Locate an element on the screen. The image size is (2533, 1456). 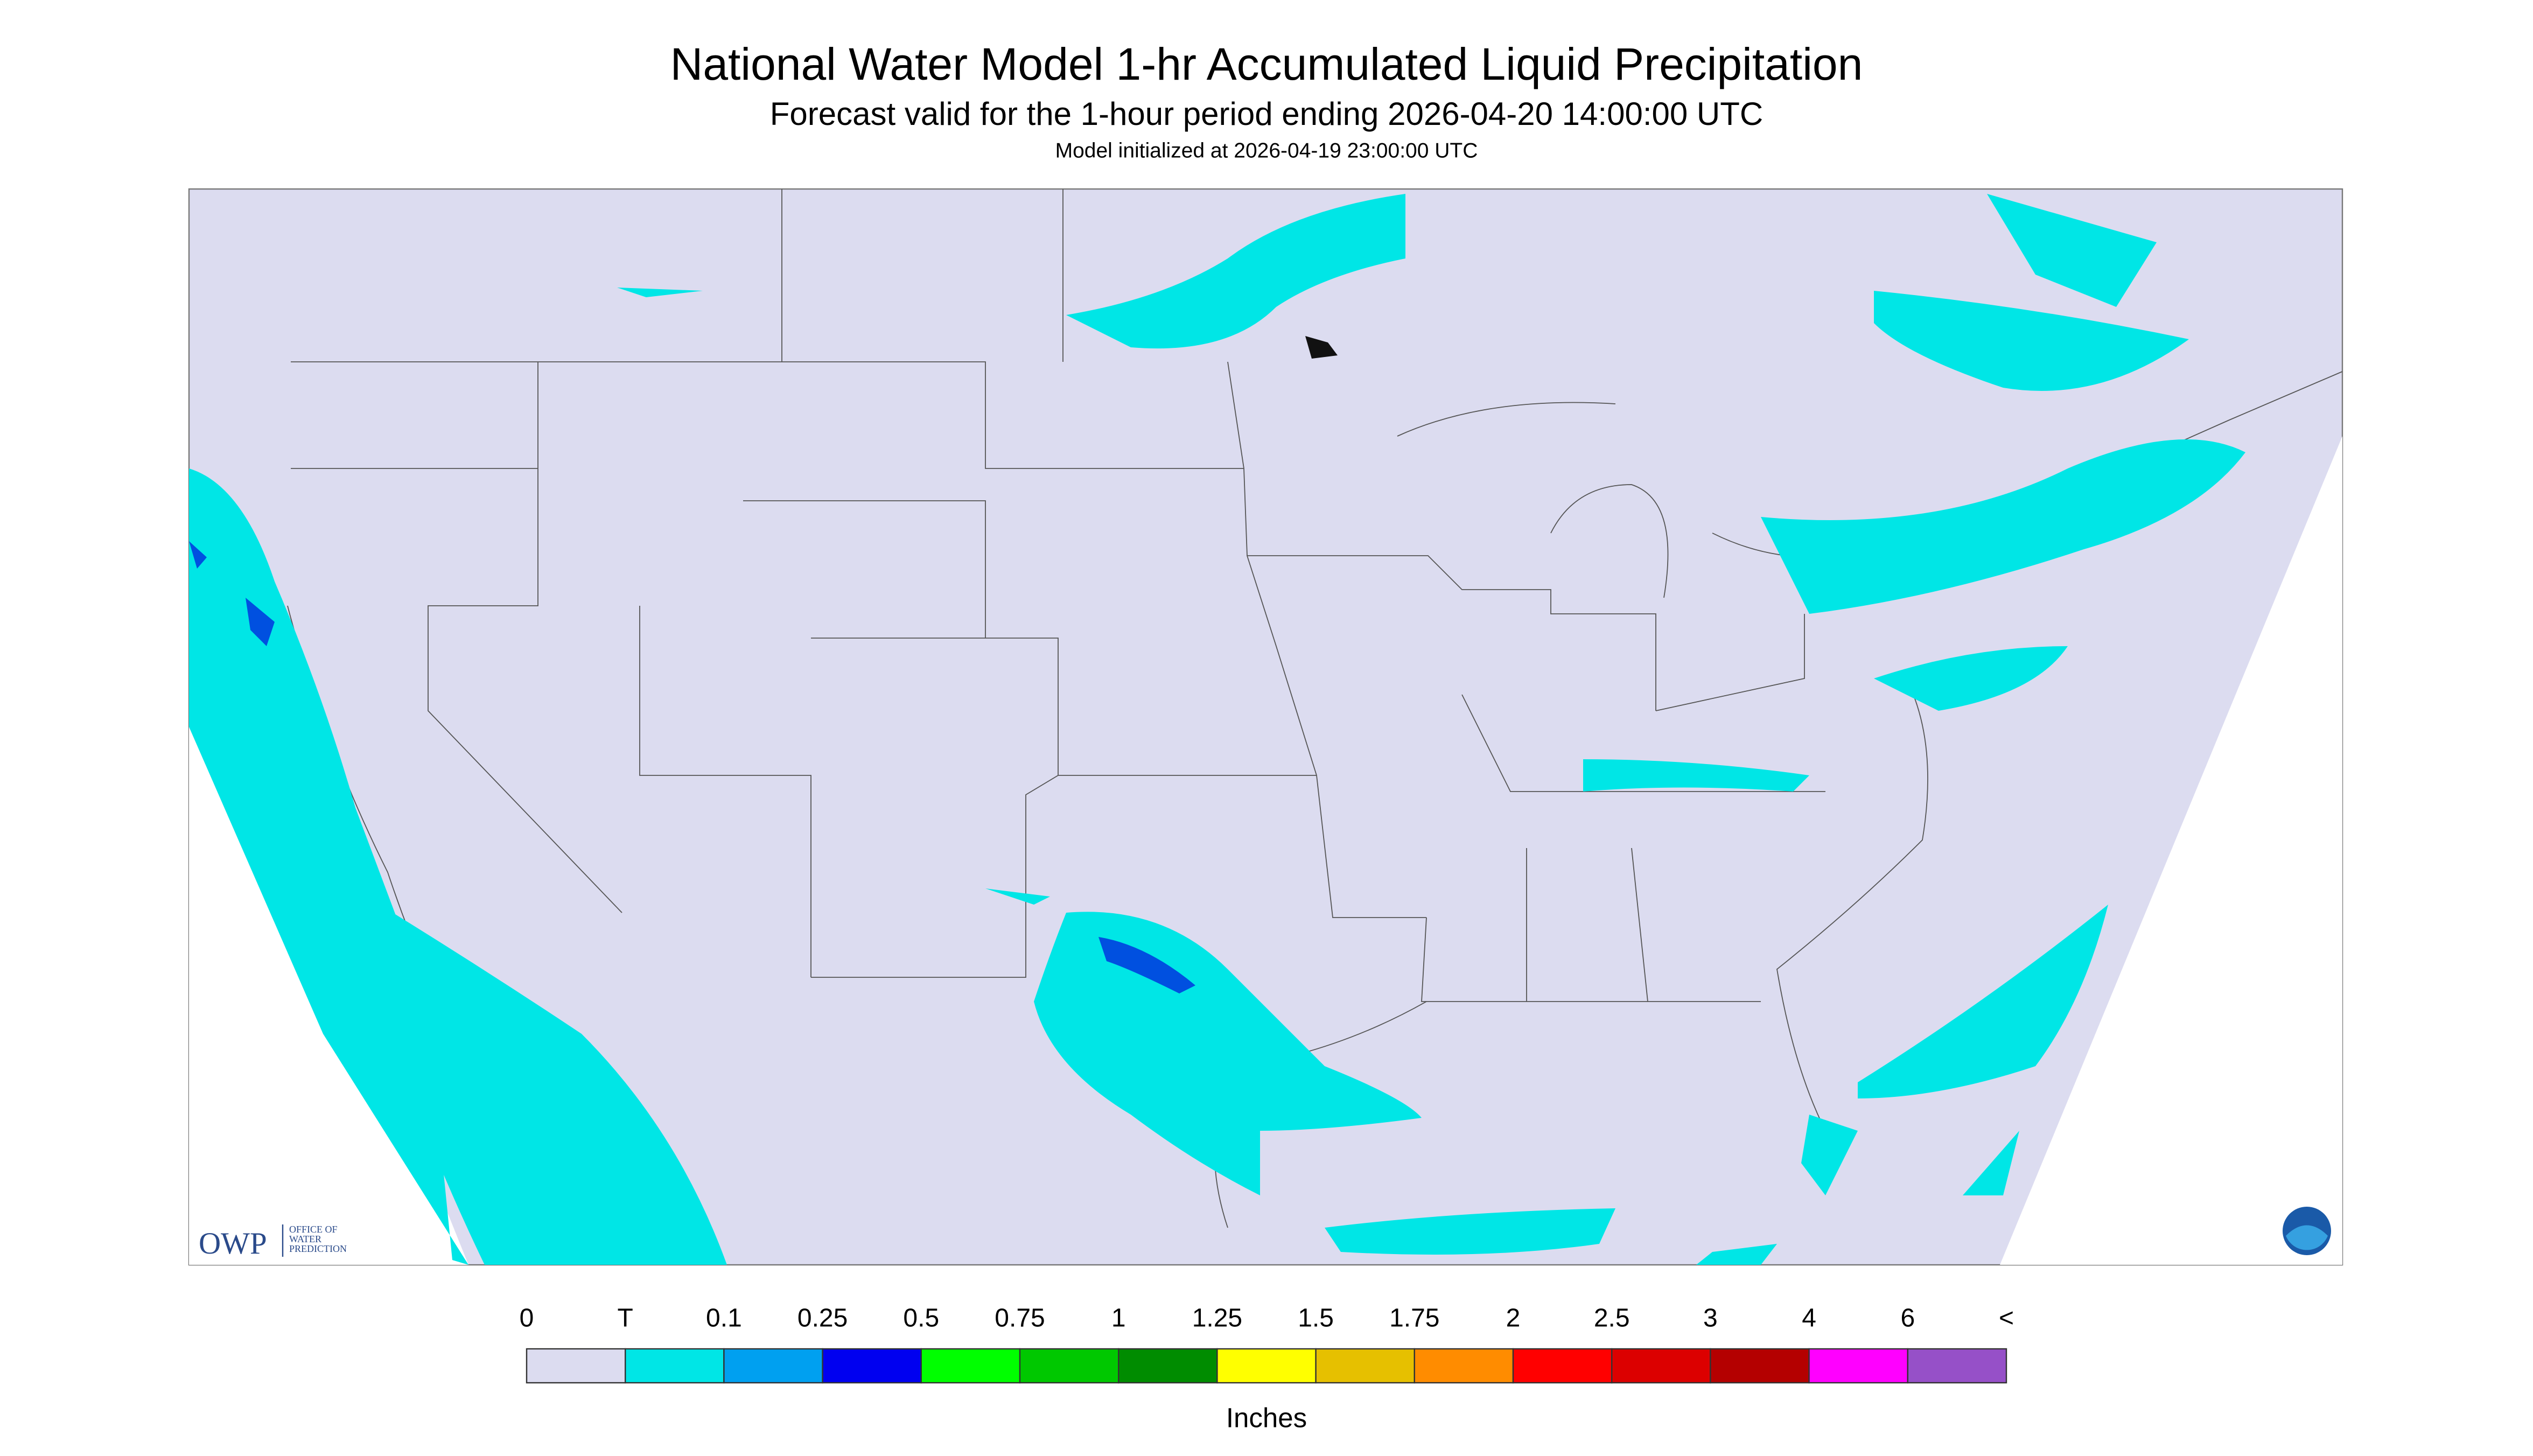
owp-logo-text: OWP is located at coordinates (233, 1244).